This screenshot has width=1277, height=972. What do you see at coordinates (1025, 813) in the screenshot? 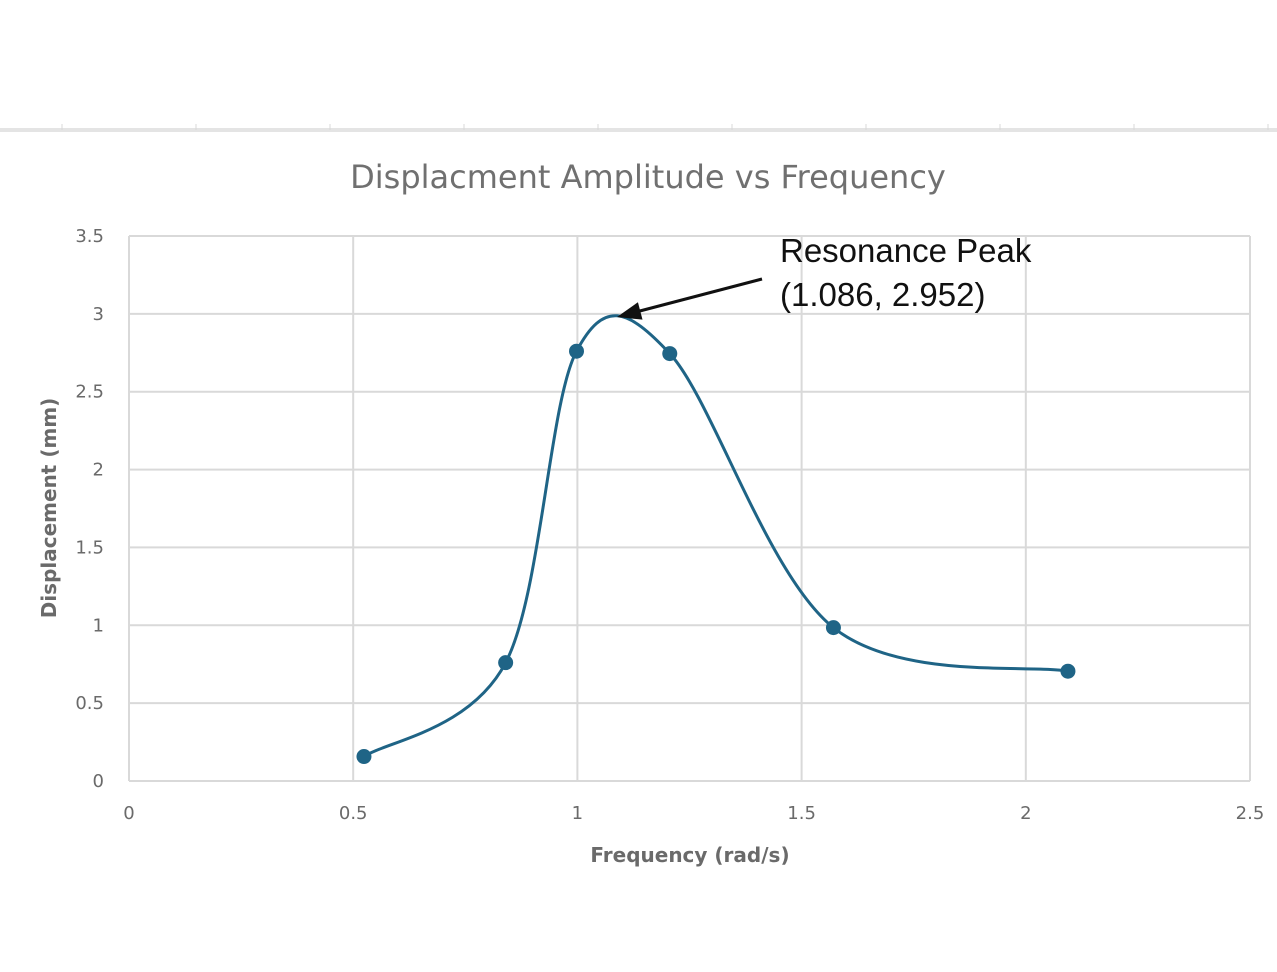
I see `x-tick-label: 2` at bounding box center [1025, 813].